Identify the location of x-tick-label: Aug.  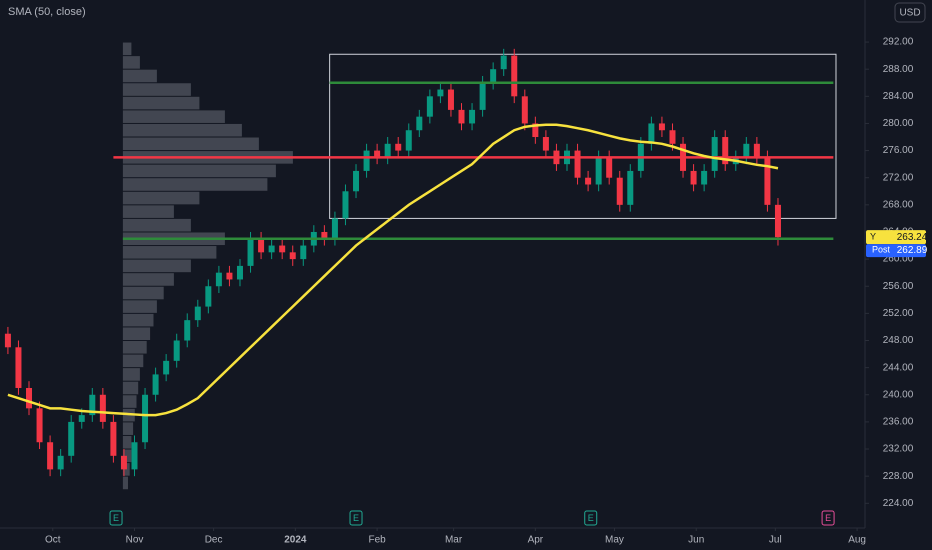
(857, 540).